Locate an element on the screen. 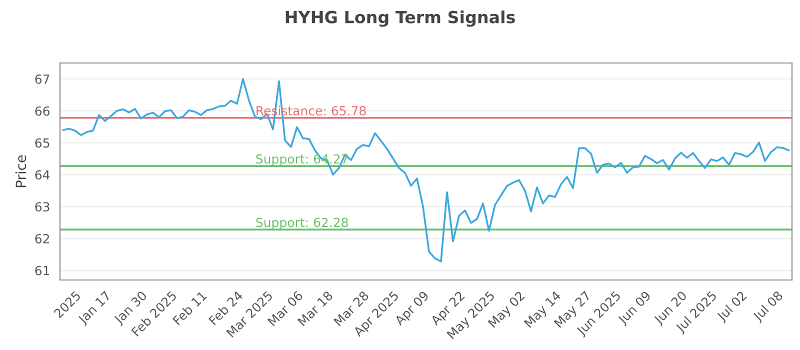  y-tick-label: 66 is located at coordinates (42, 111).